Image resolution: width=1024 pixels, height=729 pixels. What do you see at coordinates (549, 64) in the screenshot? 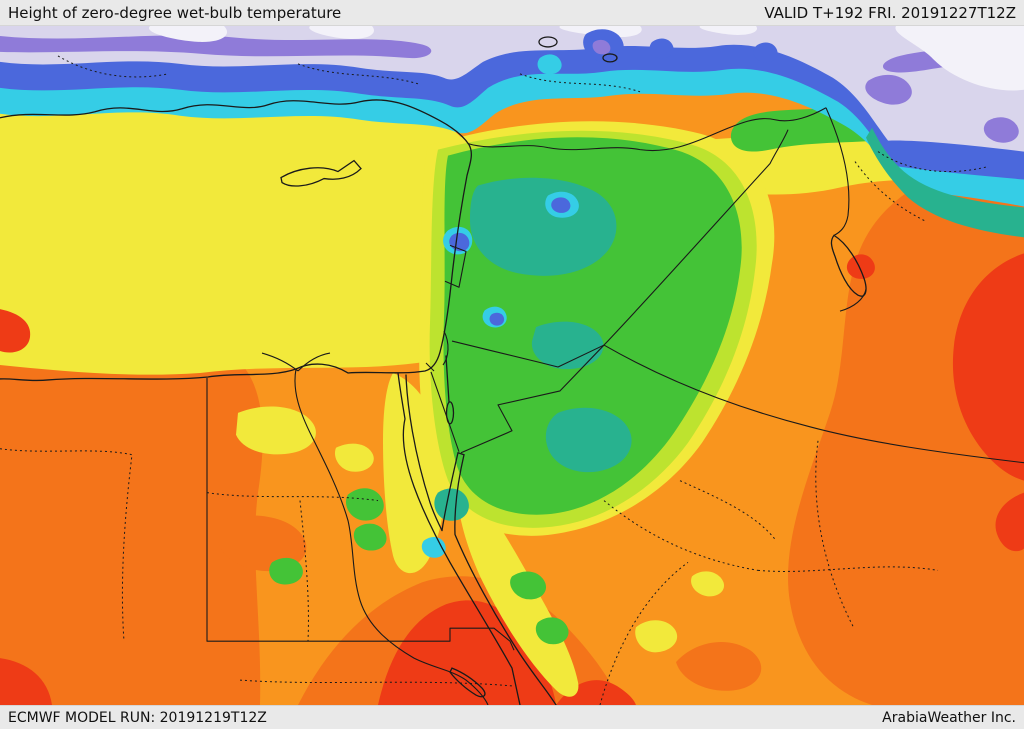
I see `contour-north-spots-cyan` at bounding box center [549, 64].